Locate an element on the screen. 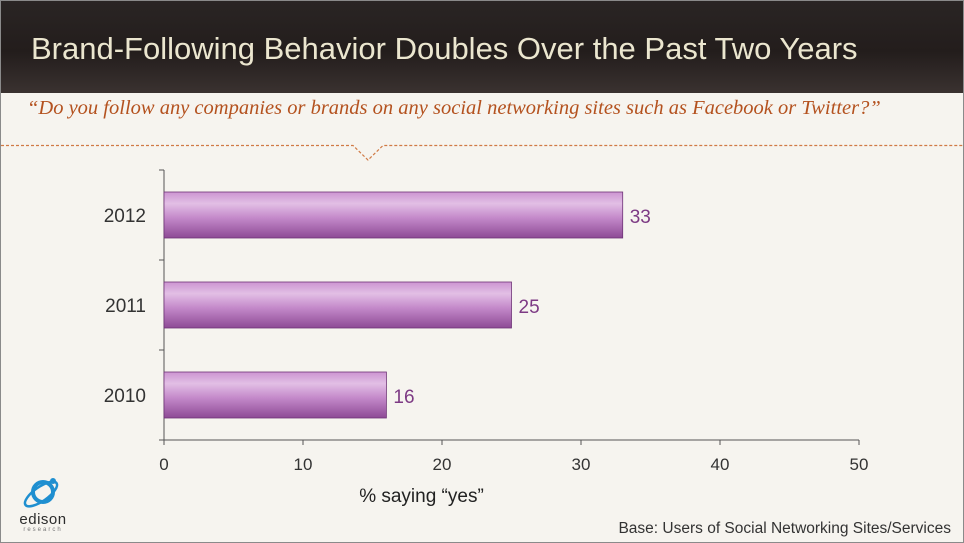 Image resolution: width=964 pixels, height=543 pixels. divider-line is located at coordinates (482, 152).